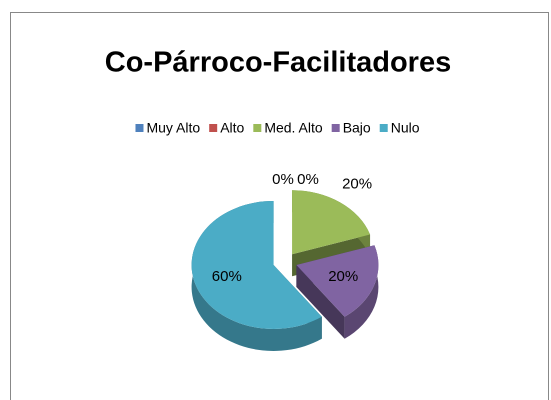  What do you see at coordinates (173, 128) in the screenshot?
I see `legend-label: Muy Alto` at bounding box center [173, 128].